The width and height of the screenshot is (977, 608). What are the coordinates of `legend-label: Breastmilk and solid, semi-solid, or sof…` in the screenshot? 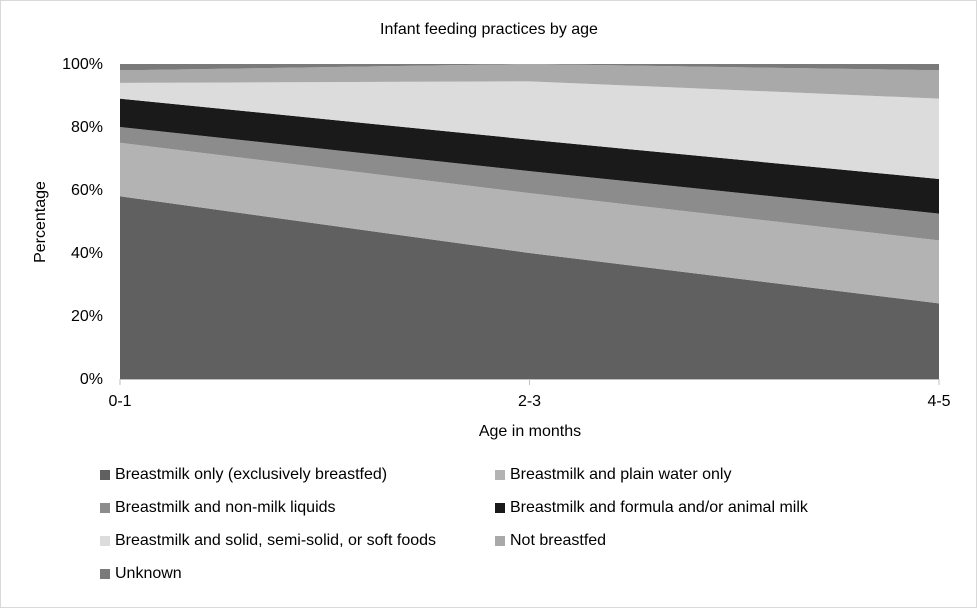 It's located at (276, 540).